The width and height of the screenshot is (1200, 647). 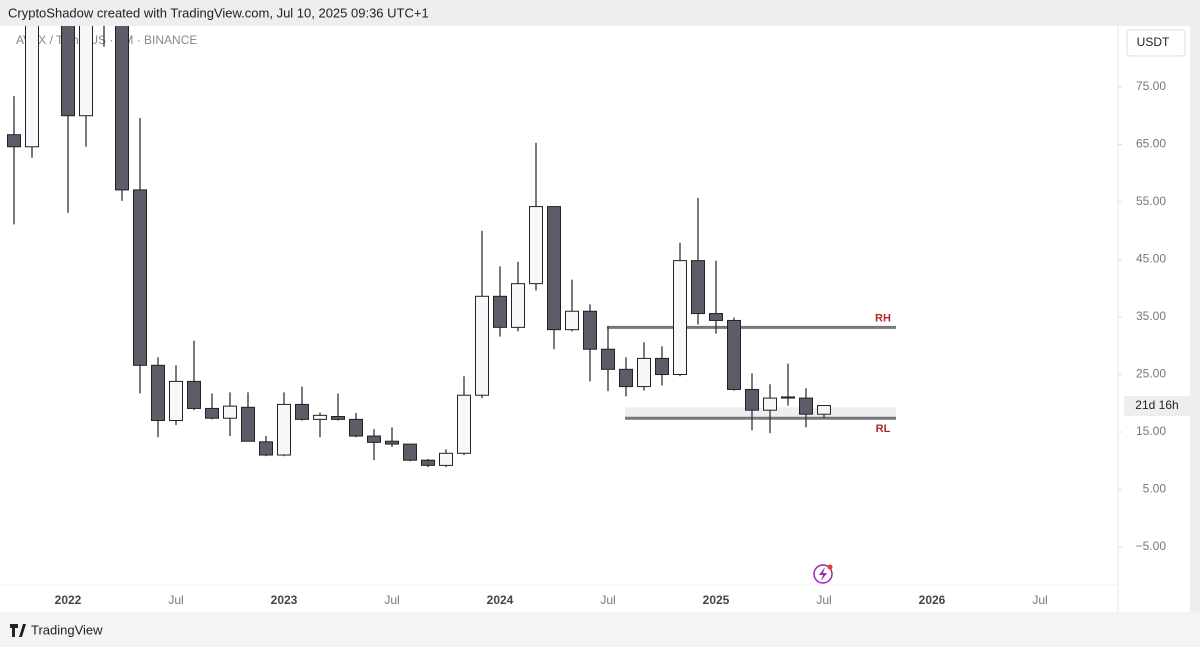 I want to click on level-label: RH, so click(x=883, y=318).